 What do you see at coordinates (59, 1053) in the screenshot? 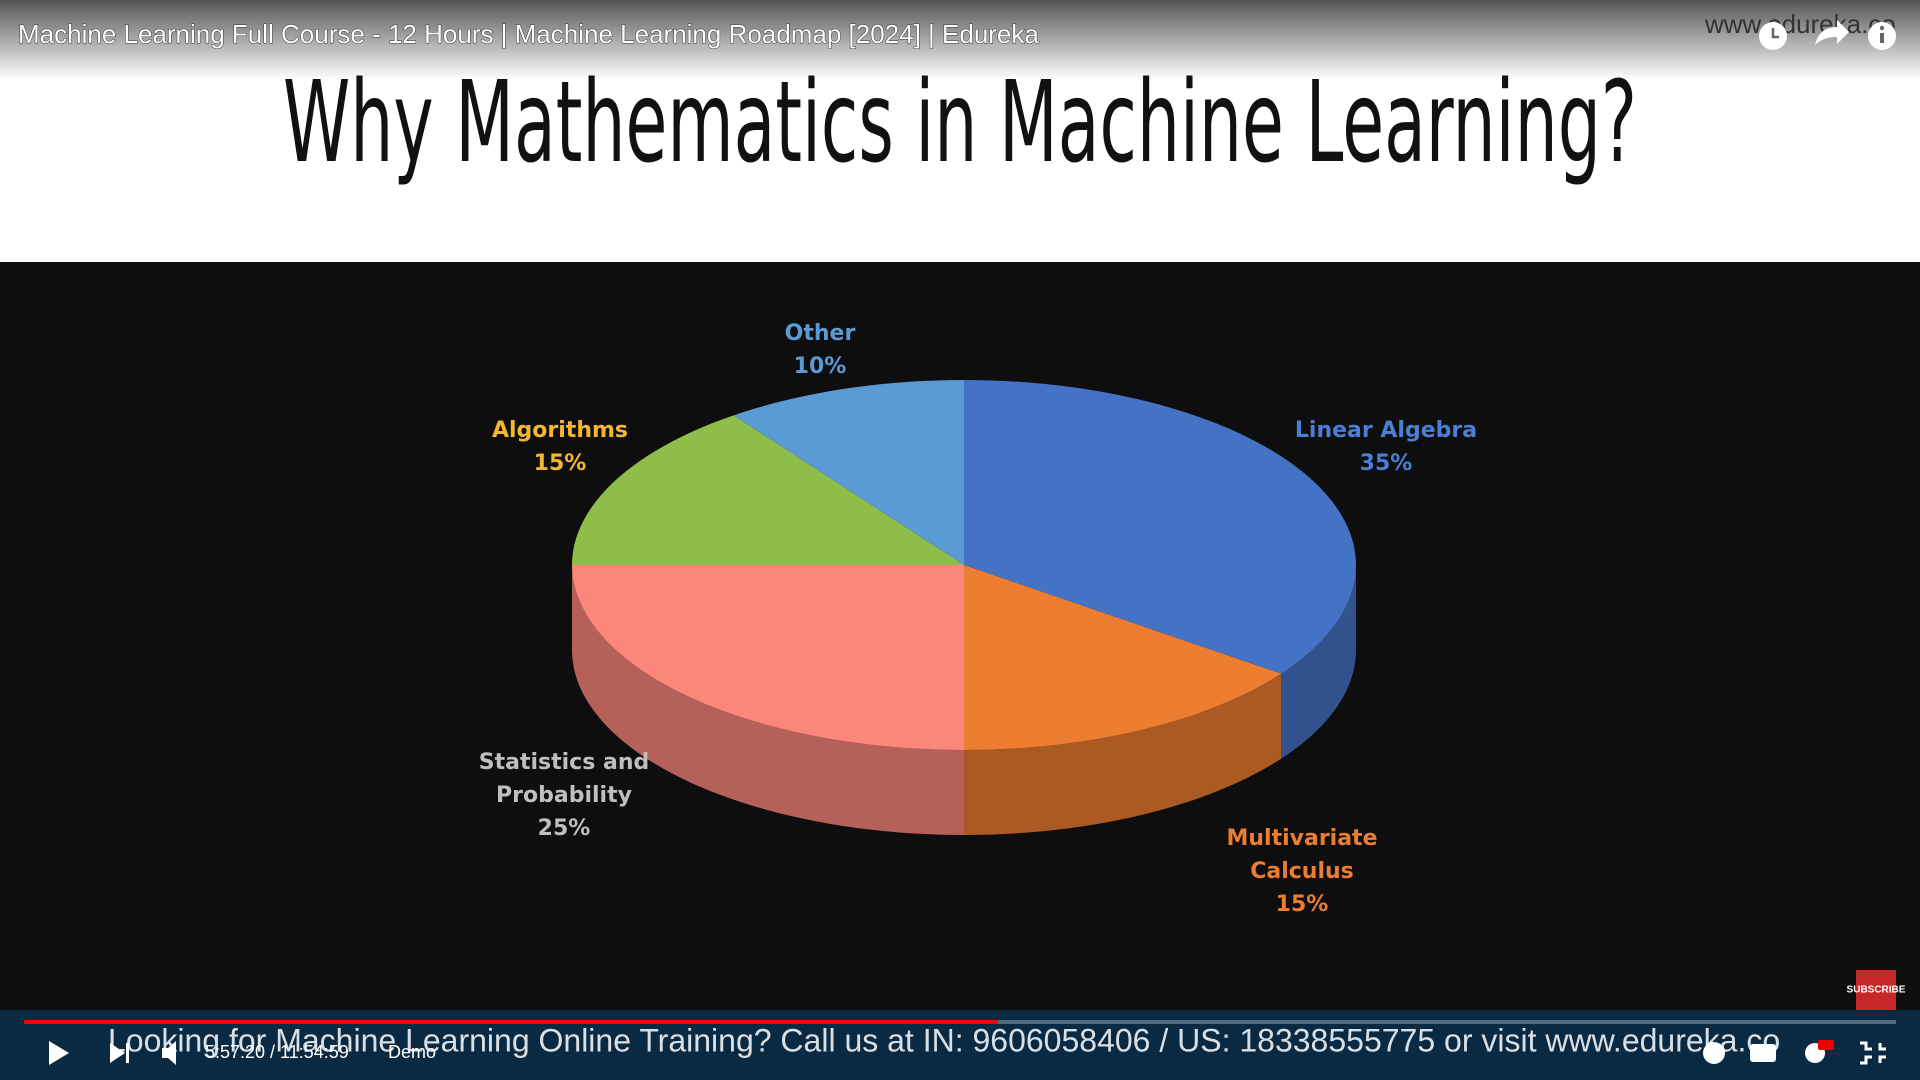
I see `play-button` at bounding box center [59, 1053].